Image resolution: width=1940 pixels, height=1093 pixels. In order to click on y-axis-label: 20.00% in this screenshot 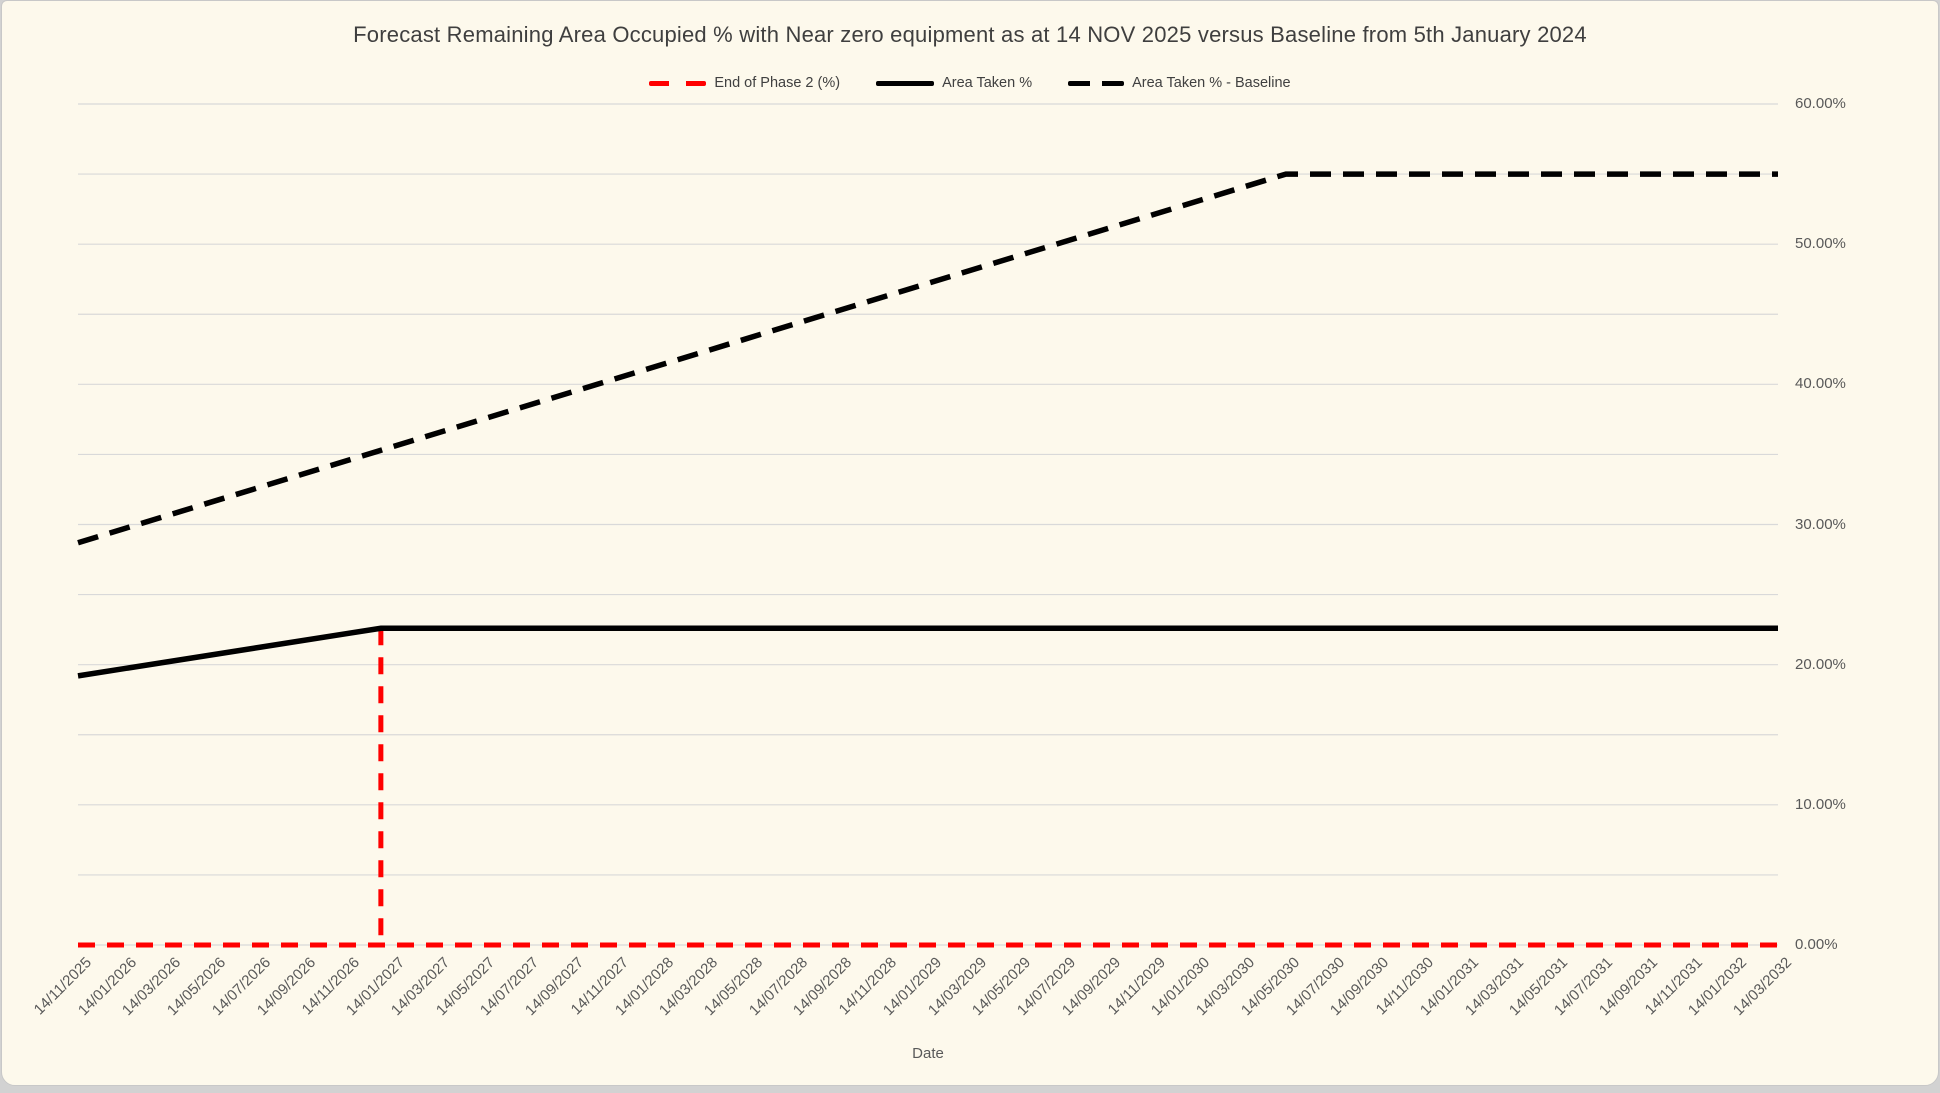, I will do `click(1820, 664)`.